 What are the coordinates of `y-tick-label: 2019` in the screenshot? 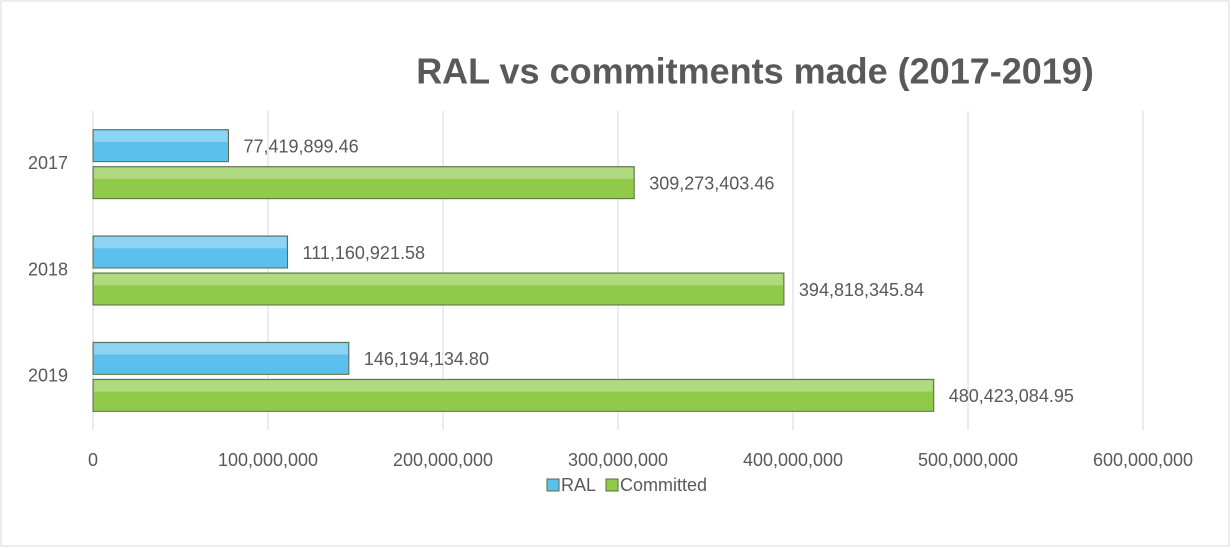 It's located at (48, 376).